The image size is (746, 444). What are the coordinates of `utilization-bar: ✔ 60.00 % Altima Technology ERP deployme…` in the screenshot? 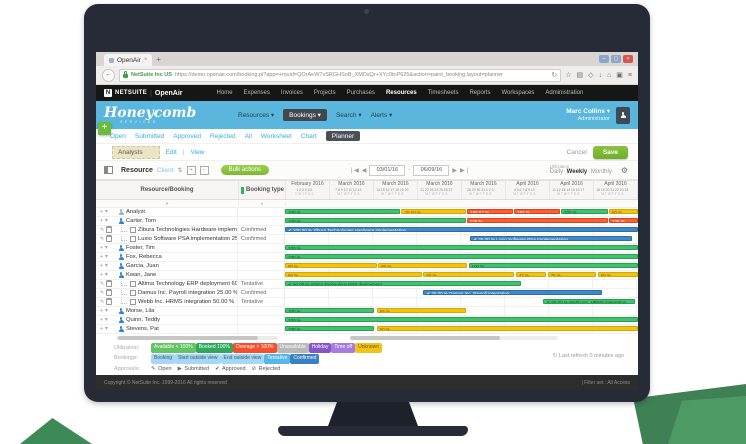 It's located at (403, 283).